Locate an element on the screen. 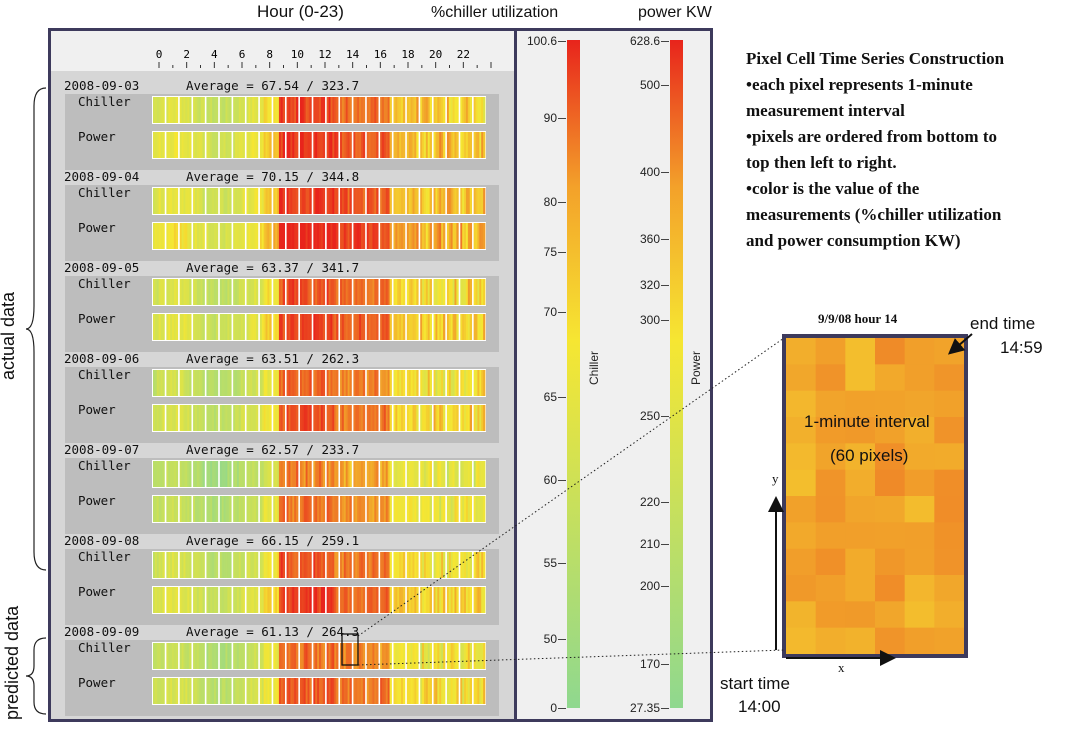 The height and width of the screenshot is (729, 1071). colorbar-tick-label: 320 is located at coordinates (649, 285).